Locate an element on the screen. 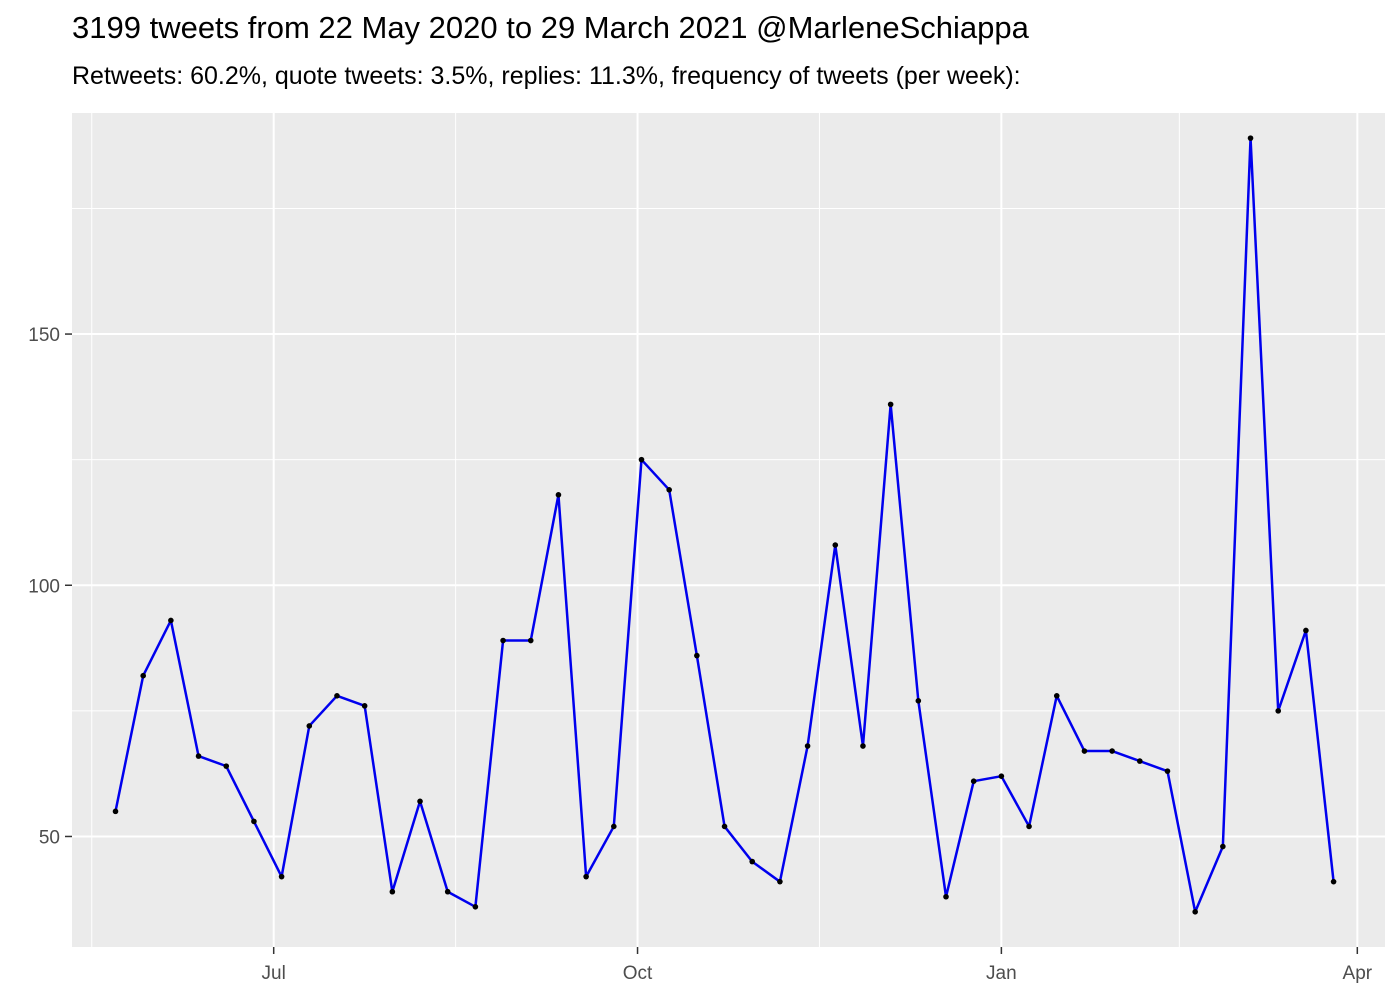 The height and width of the screenshot is (1000, 1400). x-tick-label: Apr is located at coordinates (1358, 973).